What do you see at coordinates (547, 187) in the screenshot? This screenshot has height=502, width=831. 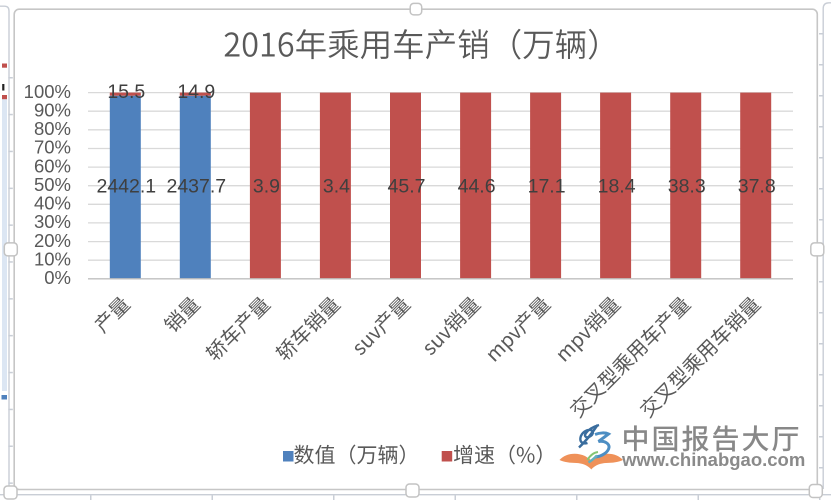 I see `svg-text: 17.1` at bounding box center [547, 187].